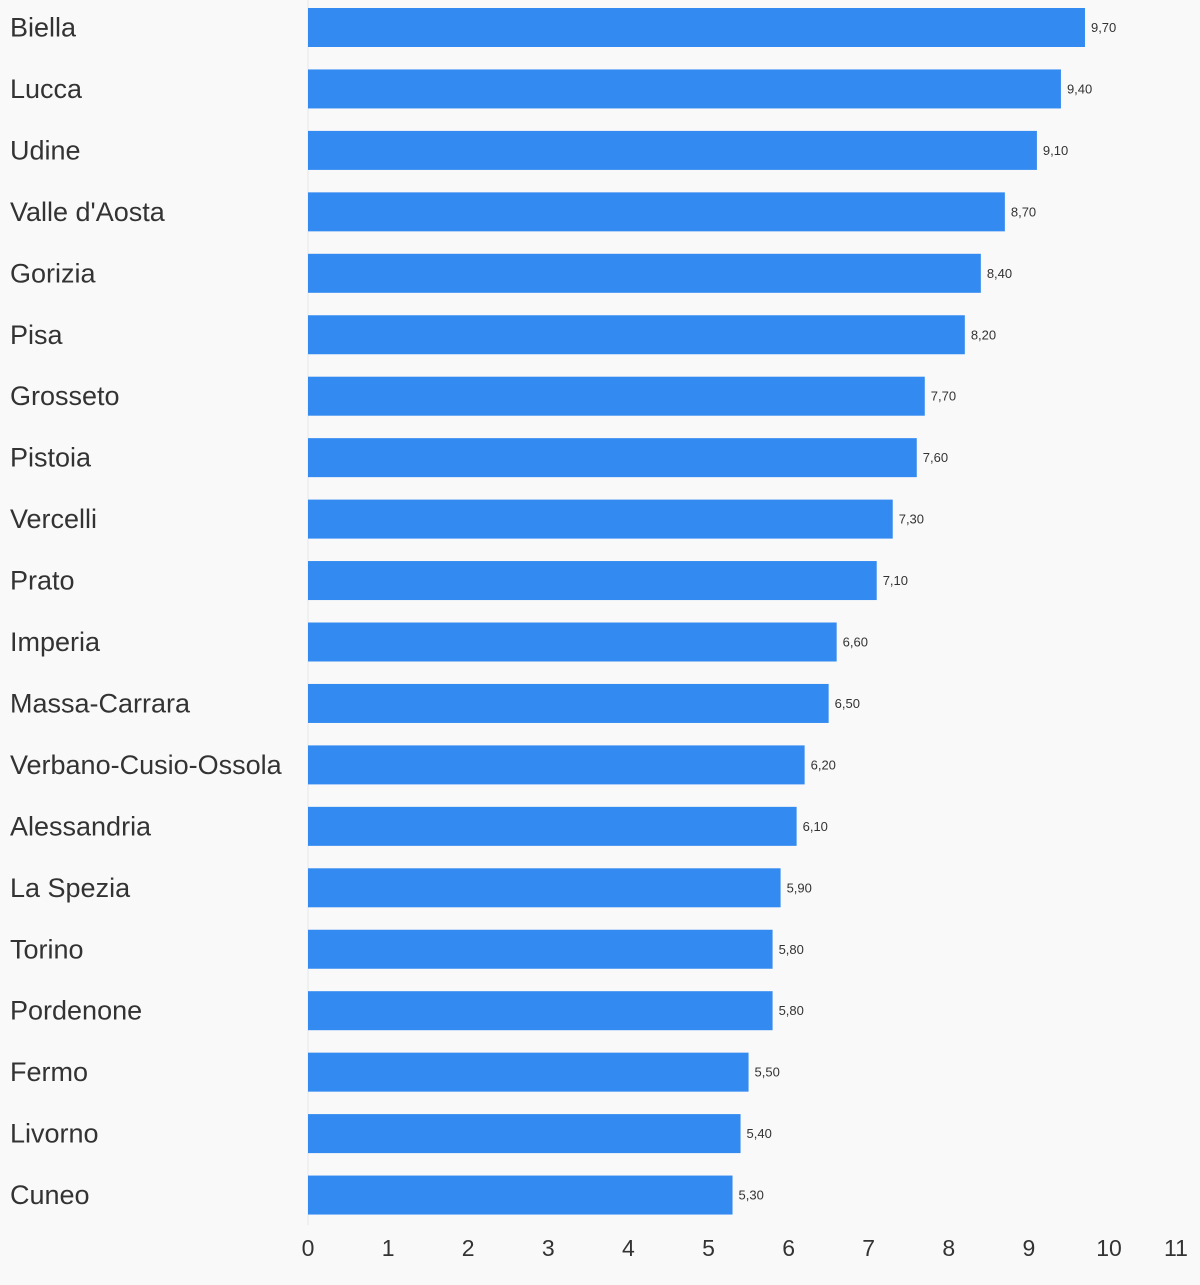  Describe the element at coordinates (628, 1248) in the screenshot. I see `x-tick-label-4: 4` at that location.